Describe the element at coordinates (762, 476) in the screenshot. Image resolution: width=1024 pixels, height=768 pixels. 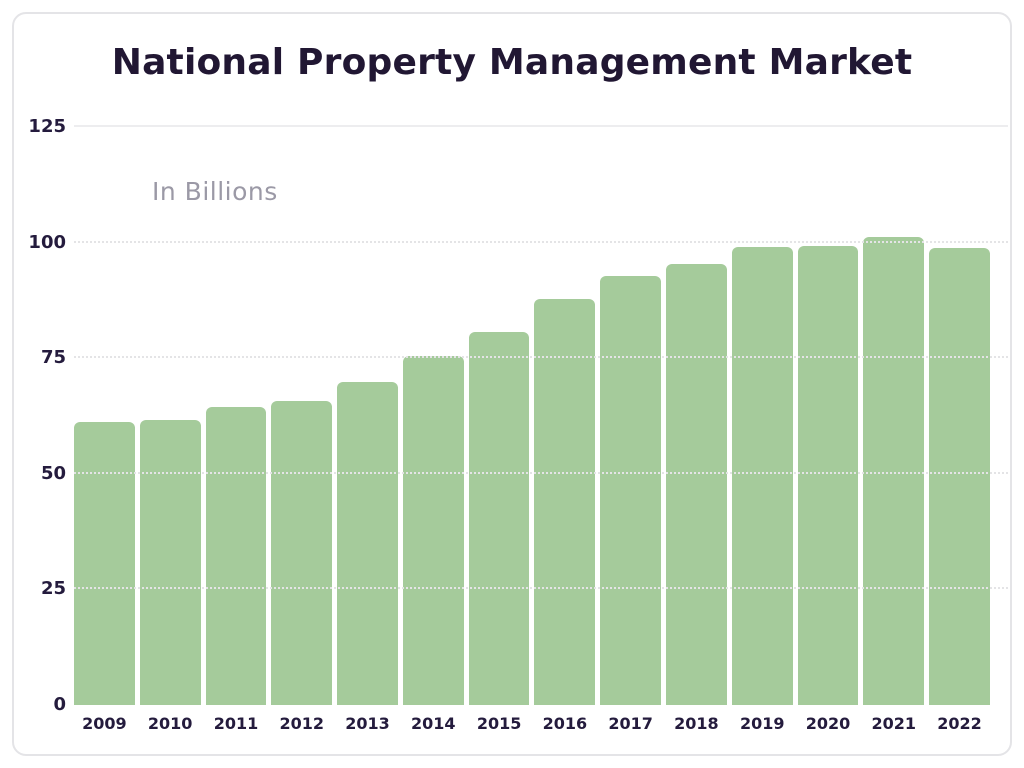
I see `bar-2019` at that location.